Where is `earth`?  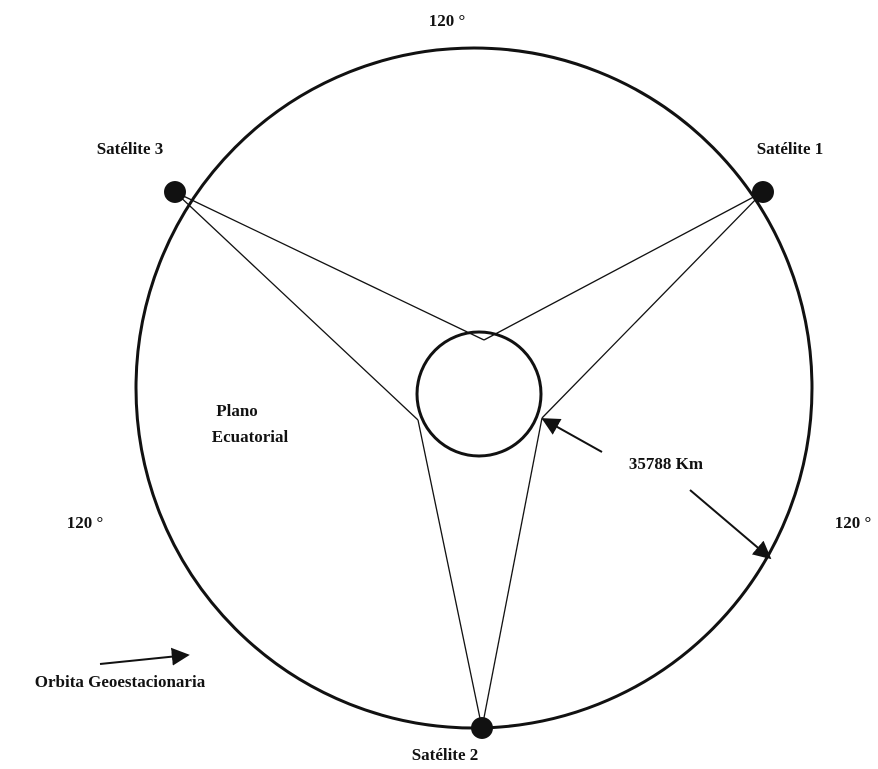 earth is located at coordinates (479, 394).